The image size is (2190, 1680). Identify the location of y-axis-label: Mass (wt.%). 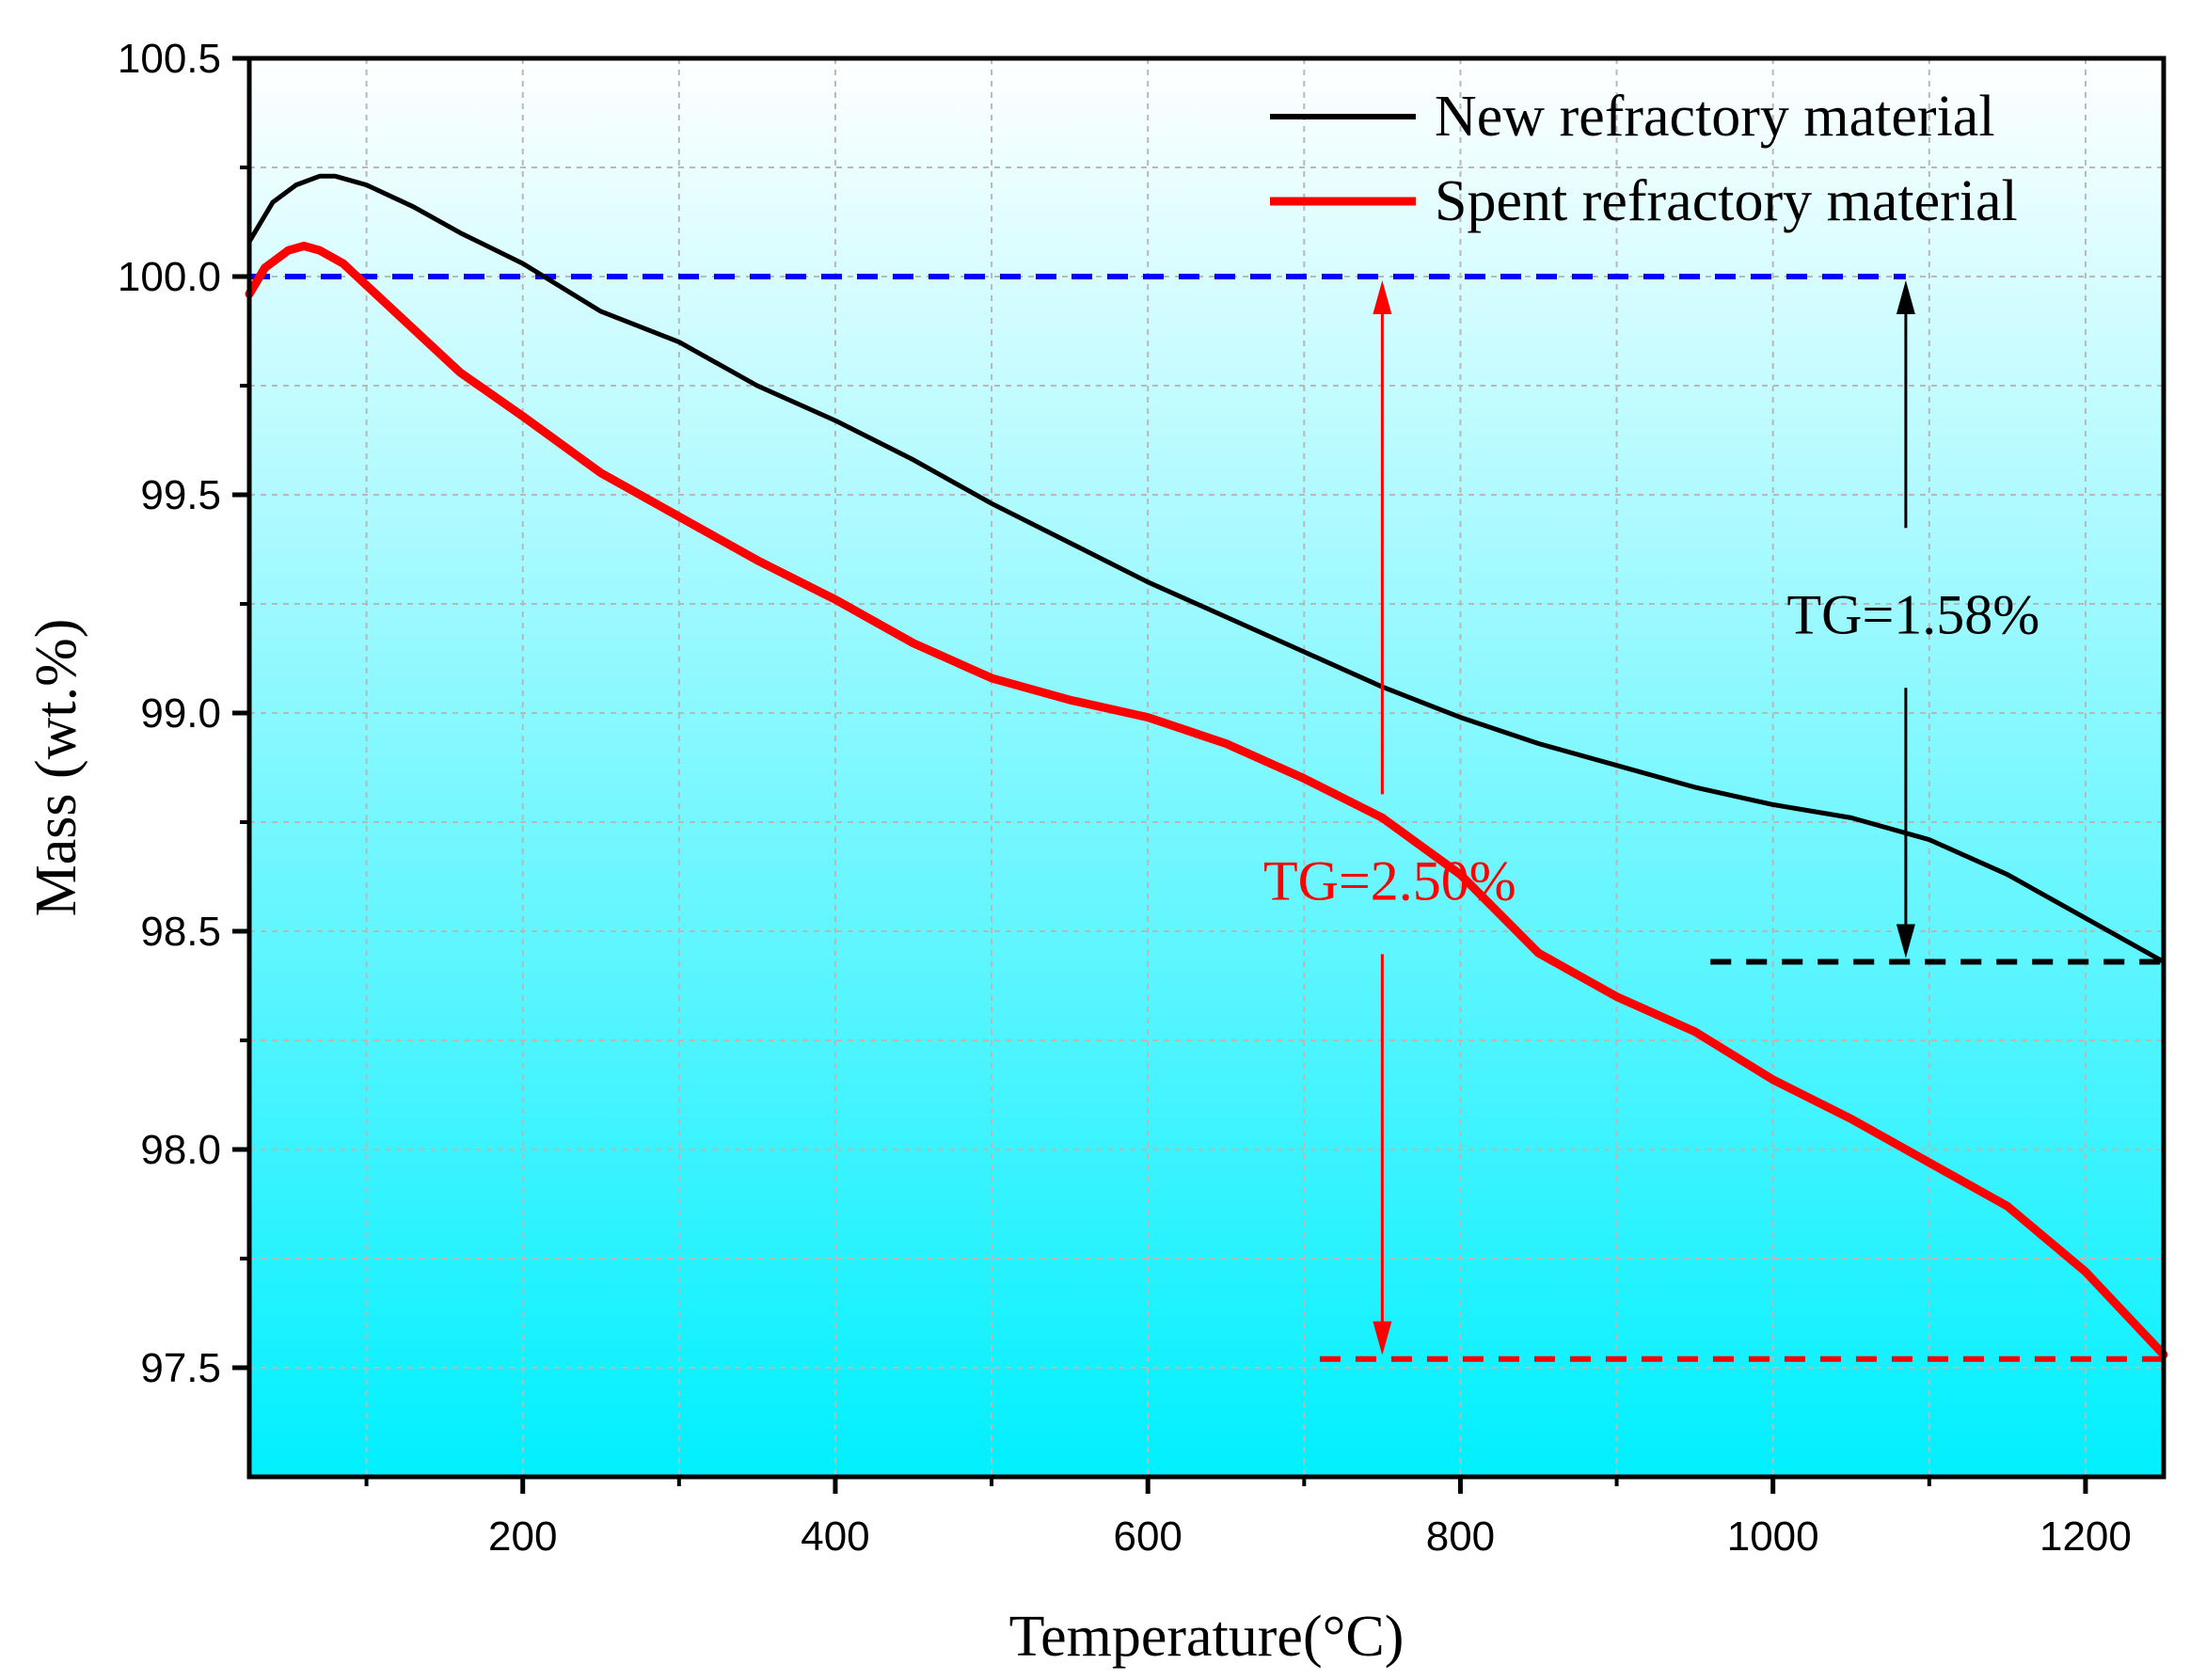
(56, 768).